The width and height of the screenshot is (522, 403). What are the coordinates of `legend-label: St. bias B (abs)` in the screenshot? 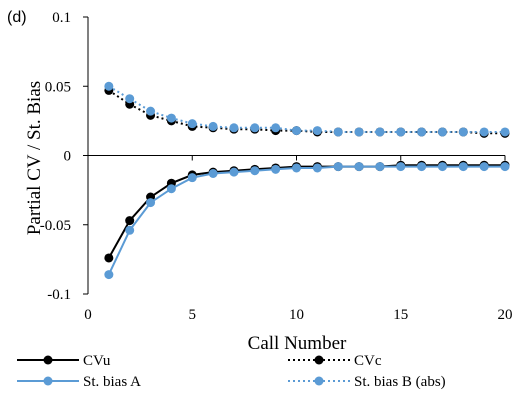 It's located at (400, 382).